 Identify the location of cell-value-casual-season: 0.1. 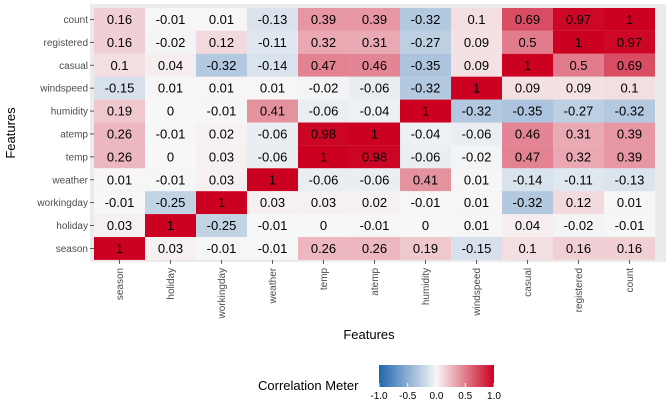
(119, 65).